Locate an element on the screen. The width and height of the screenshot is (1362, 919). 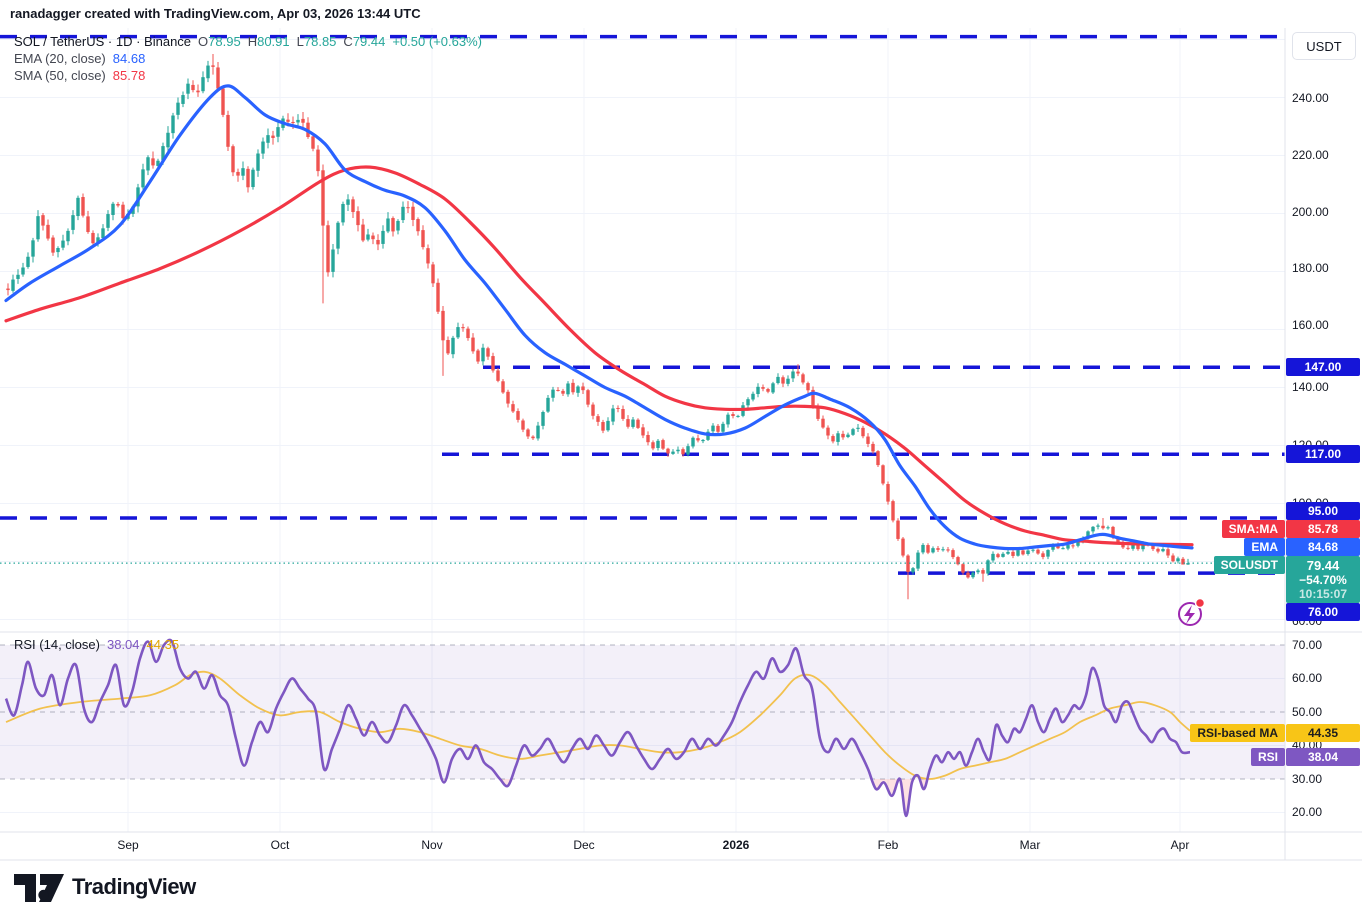
sma-legend-value: 85.78 is located at coordinates (129, 75).